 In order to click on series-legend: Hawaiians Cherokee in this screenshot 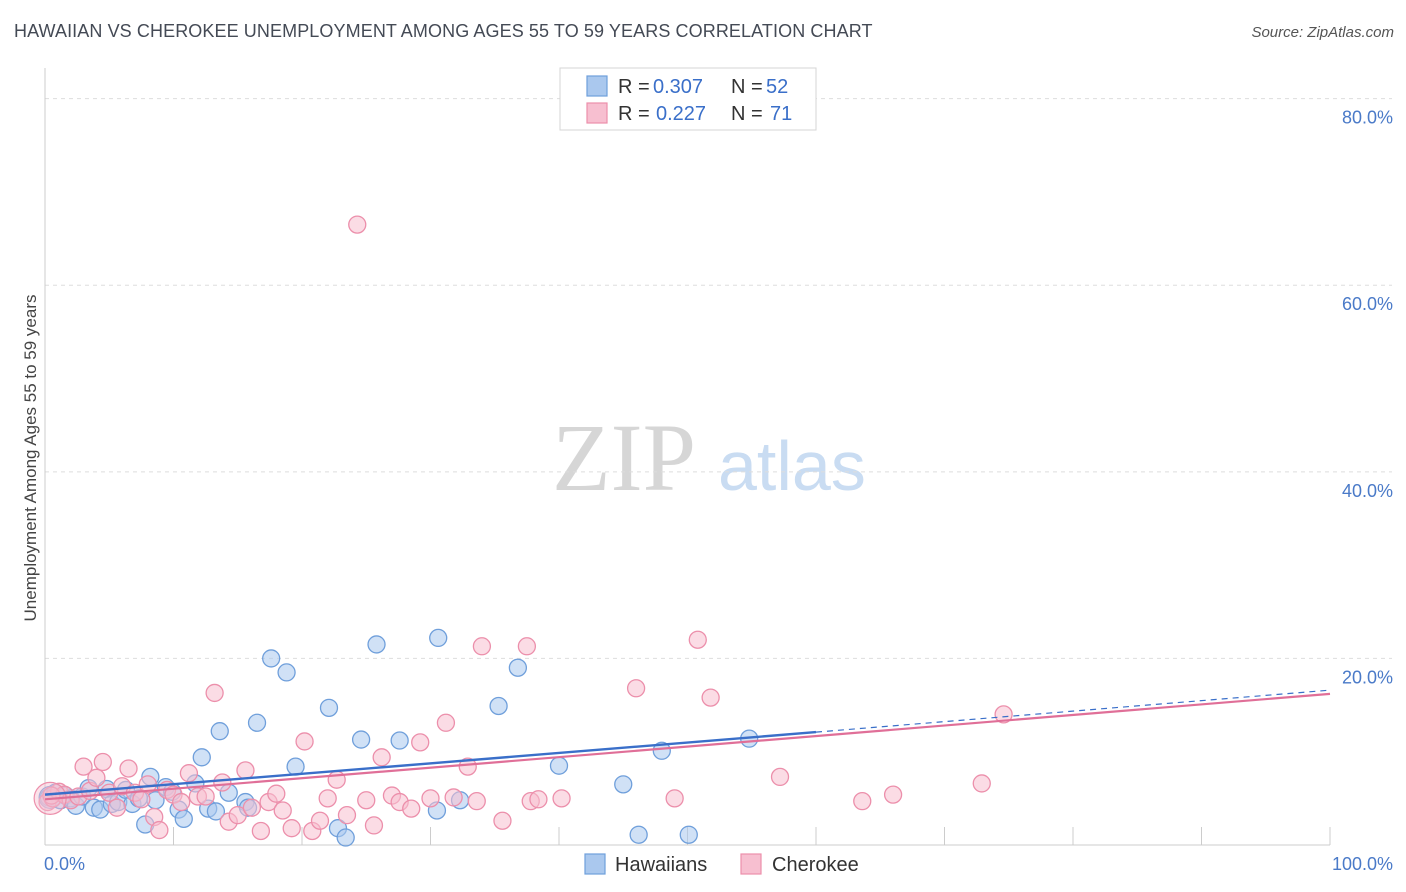, I will do `click(721, 864)`.